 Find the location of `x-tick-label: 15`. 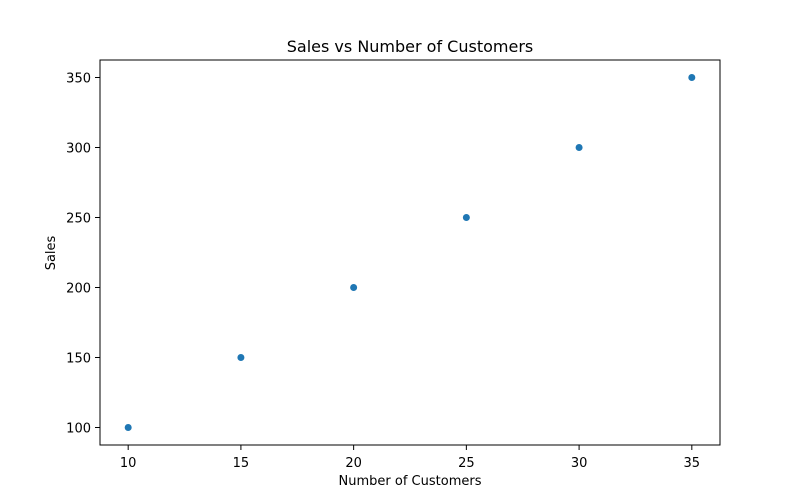

x-tick-label: 15 is located at coordinates (241, 463).